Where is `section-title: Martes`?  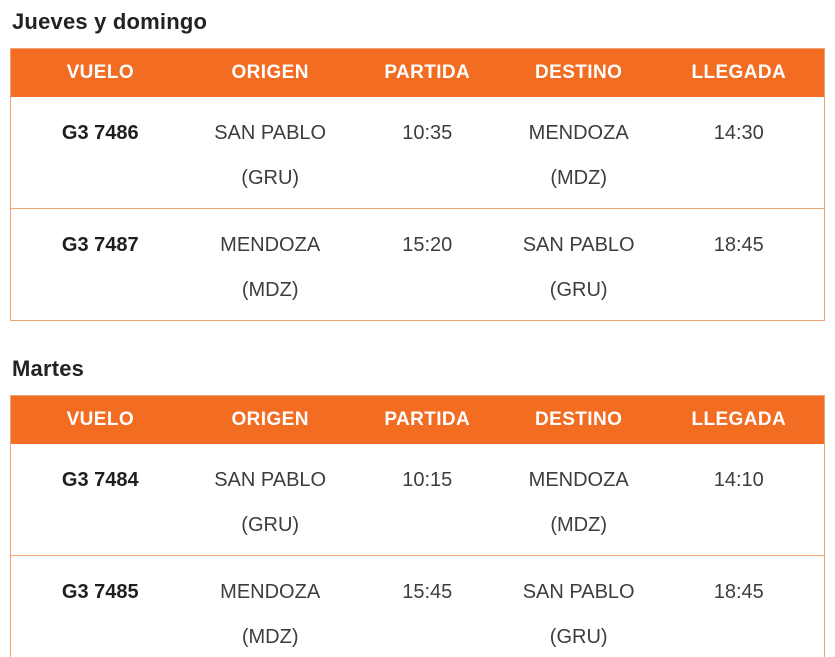 section-title: Martes is located at coordinates (48, 368).